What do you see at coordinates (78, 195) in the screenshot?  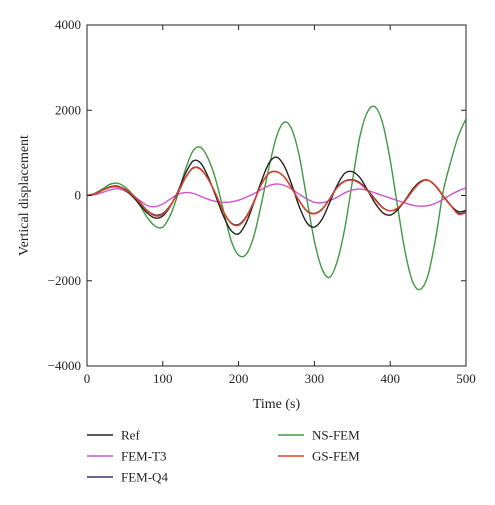 I see `y-tick-label: 0` at bounding box center [78, 195].